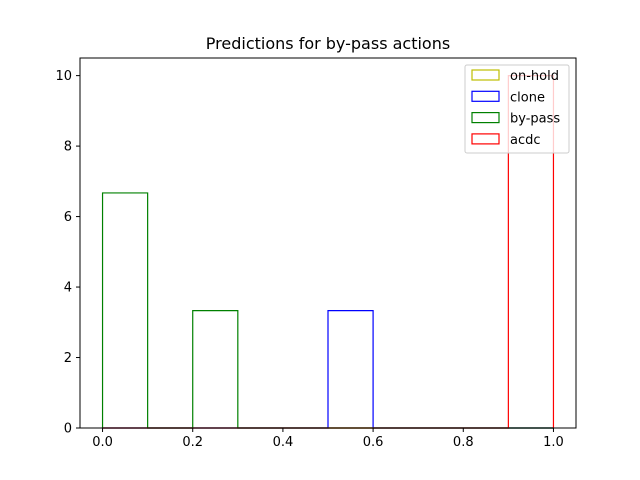 This screenshot has height=480, width=640. Describe the element at coordinates (328, 43) in the screenshot. I see `chart-title: Predictions for by-pass actions` at that location.